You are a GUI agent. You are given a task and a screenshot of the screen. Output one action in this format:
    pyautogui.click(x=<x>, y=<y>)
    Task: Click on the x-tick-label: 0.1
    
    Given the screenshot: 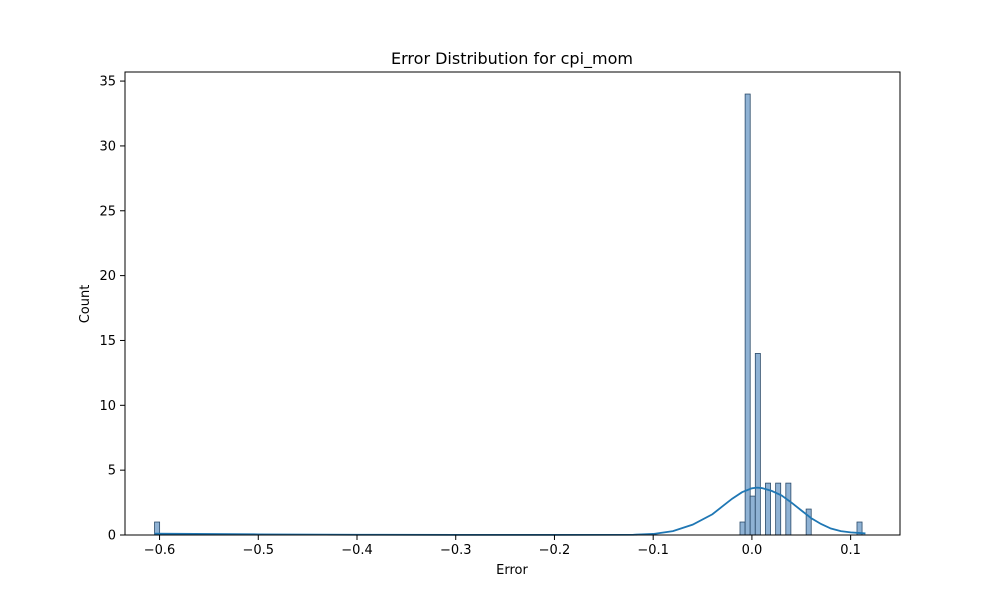 What is the action you would take?
    pyautogui.click(x=850, y=550)
    